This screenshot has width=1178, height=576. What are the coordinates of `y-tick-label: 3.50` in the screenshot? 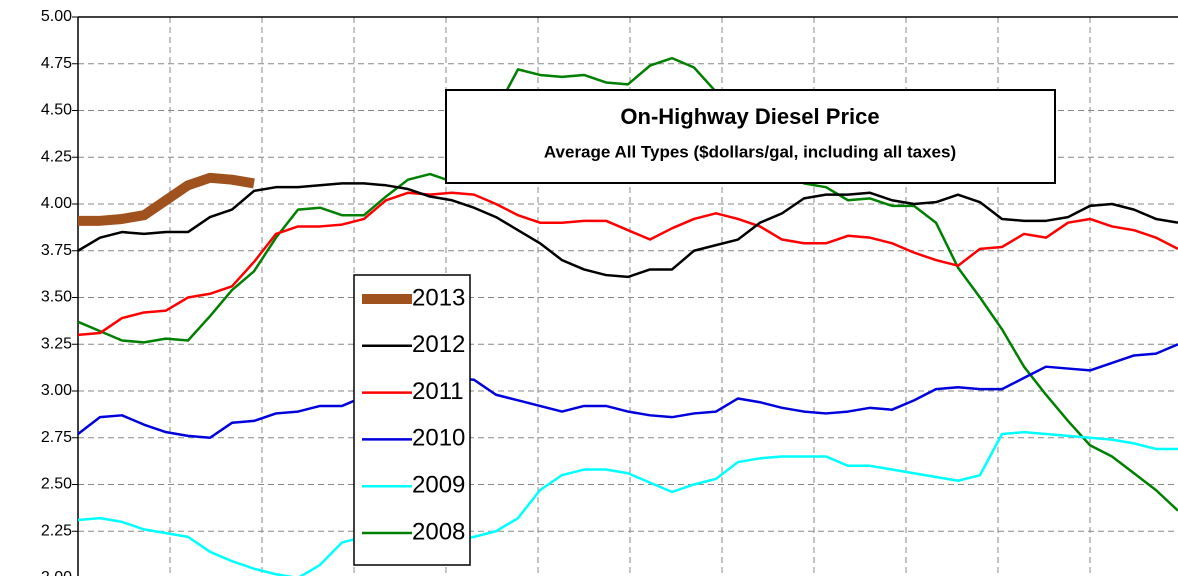 It's located at (56, 297).